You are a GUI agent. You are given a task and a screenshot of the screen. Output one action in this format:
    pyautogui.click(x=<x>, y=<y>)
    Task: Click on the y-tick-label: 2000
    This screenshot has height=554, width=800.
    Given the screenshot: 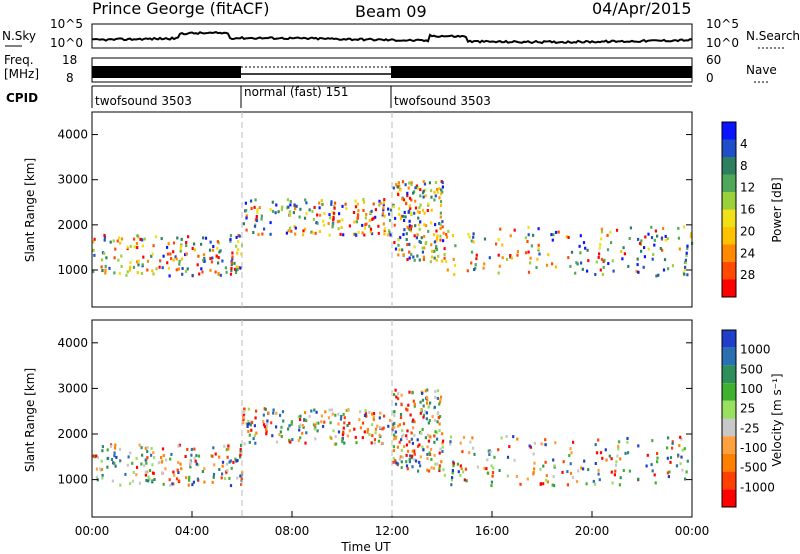 What is the action you would take?
    pyautogui.click(x=72, y=434)
    